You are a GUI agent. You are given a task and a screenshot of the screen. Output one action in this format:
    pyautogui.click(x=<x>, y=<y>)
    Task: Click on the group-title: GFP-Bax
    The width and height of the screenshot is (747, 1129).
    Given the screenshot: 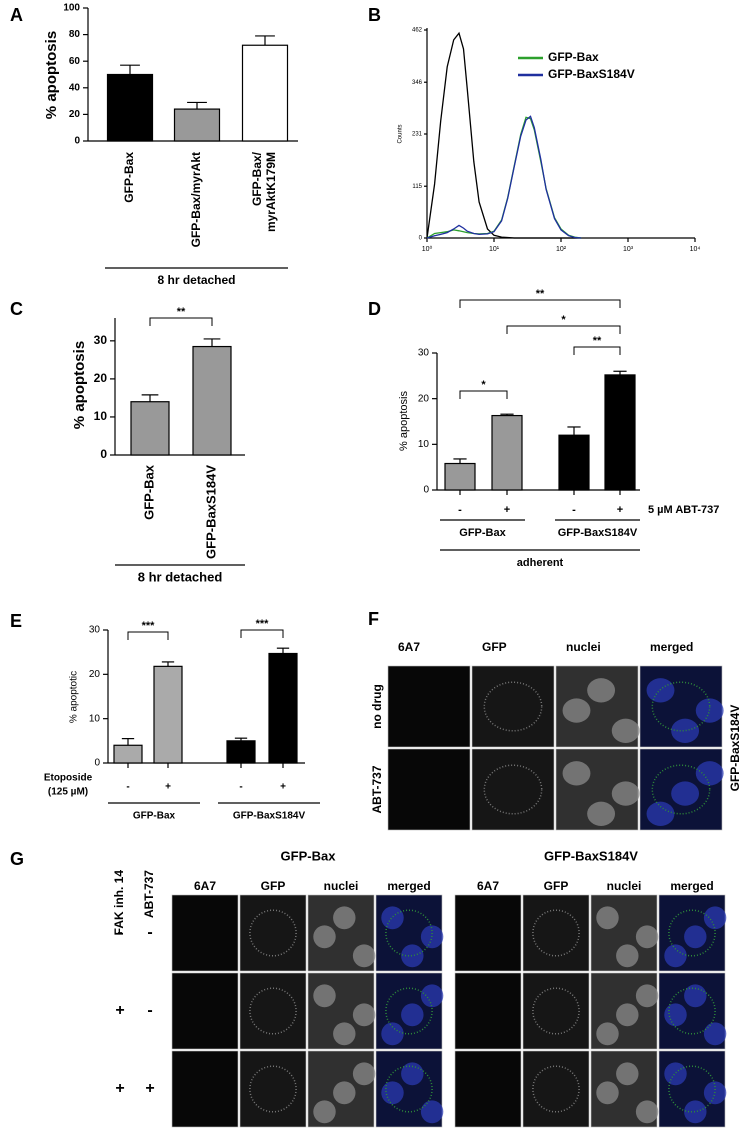 What is the action you would take?
    pyautogui.click(x=309, y=855)
    